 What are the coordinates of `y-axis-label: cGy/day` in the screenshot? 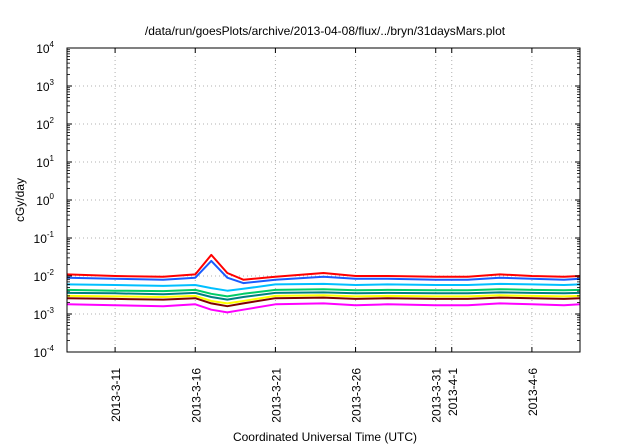 It's located at (20, 200).